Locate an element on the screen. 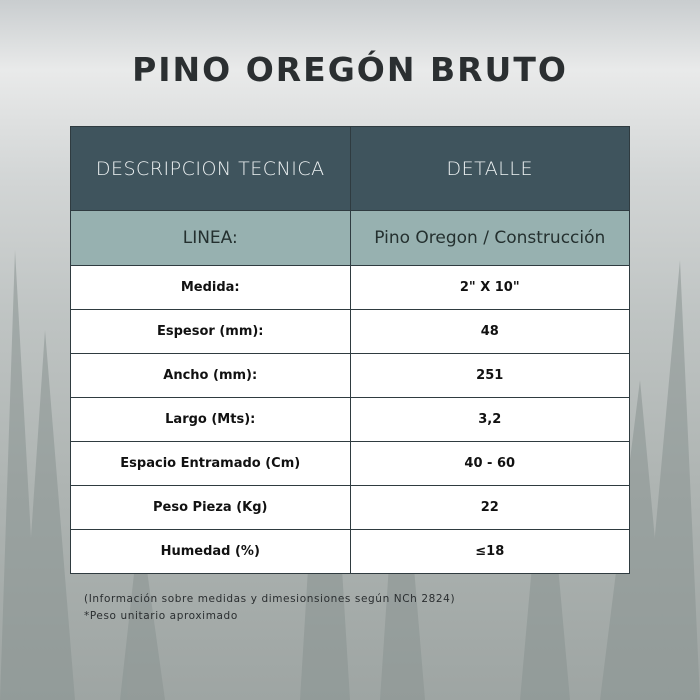  table-row: Espacio Entramado (Cm) 40 - 60 is located at coordinates (350, 463).